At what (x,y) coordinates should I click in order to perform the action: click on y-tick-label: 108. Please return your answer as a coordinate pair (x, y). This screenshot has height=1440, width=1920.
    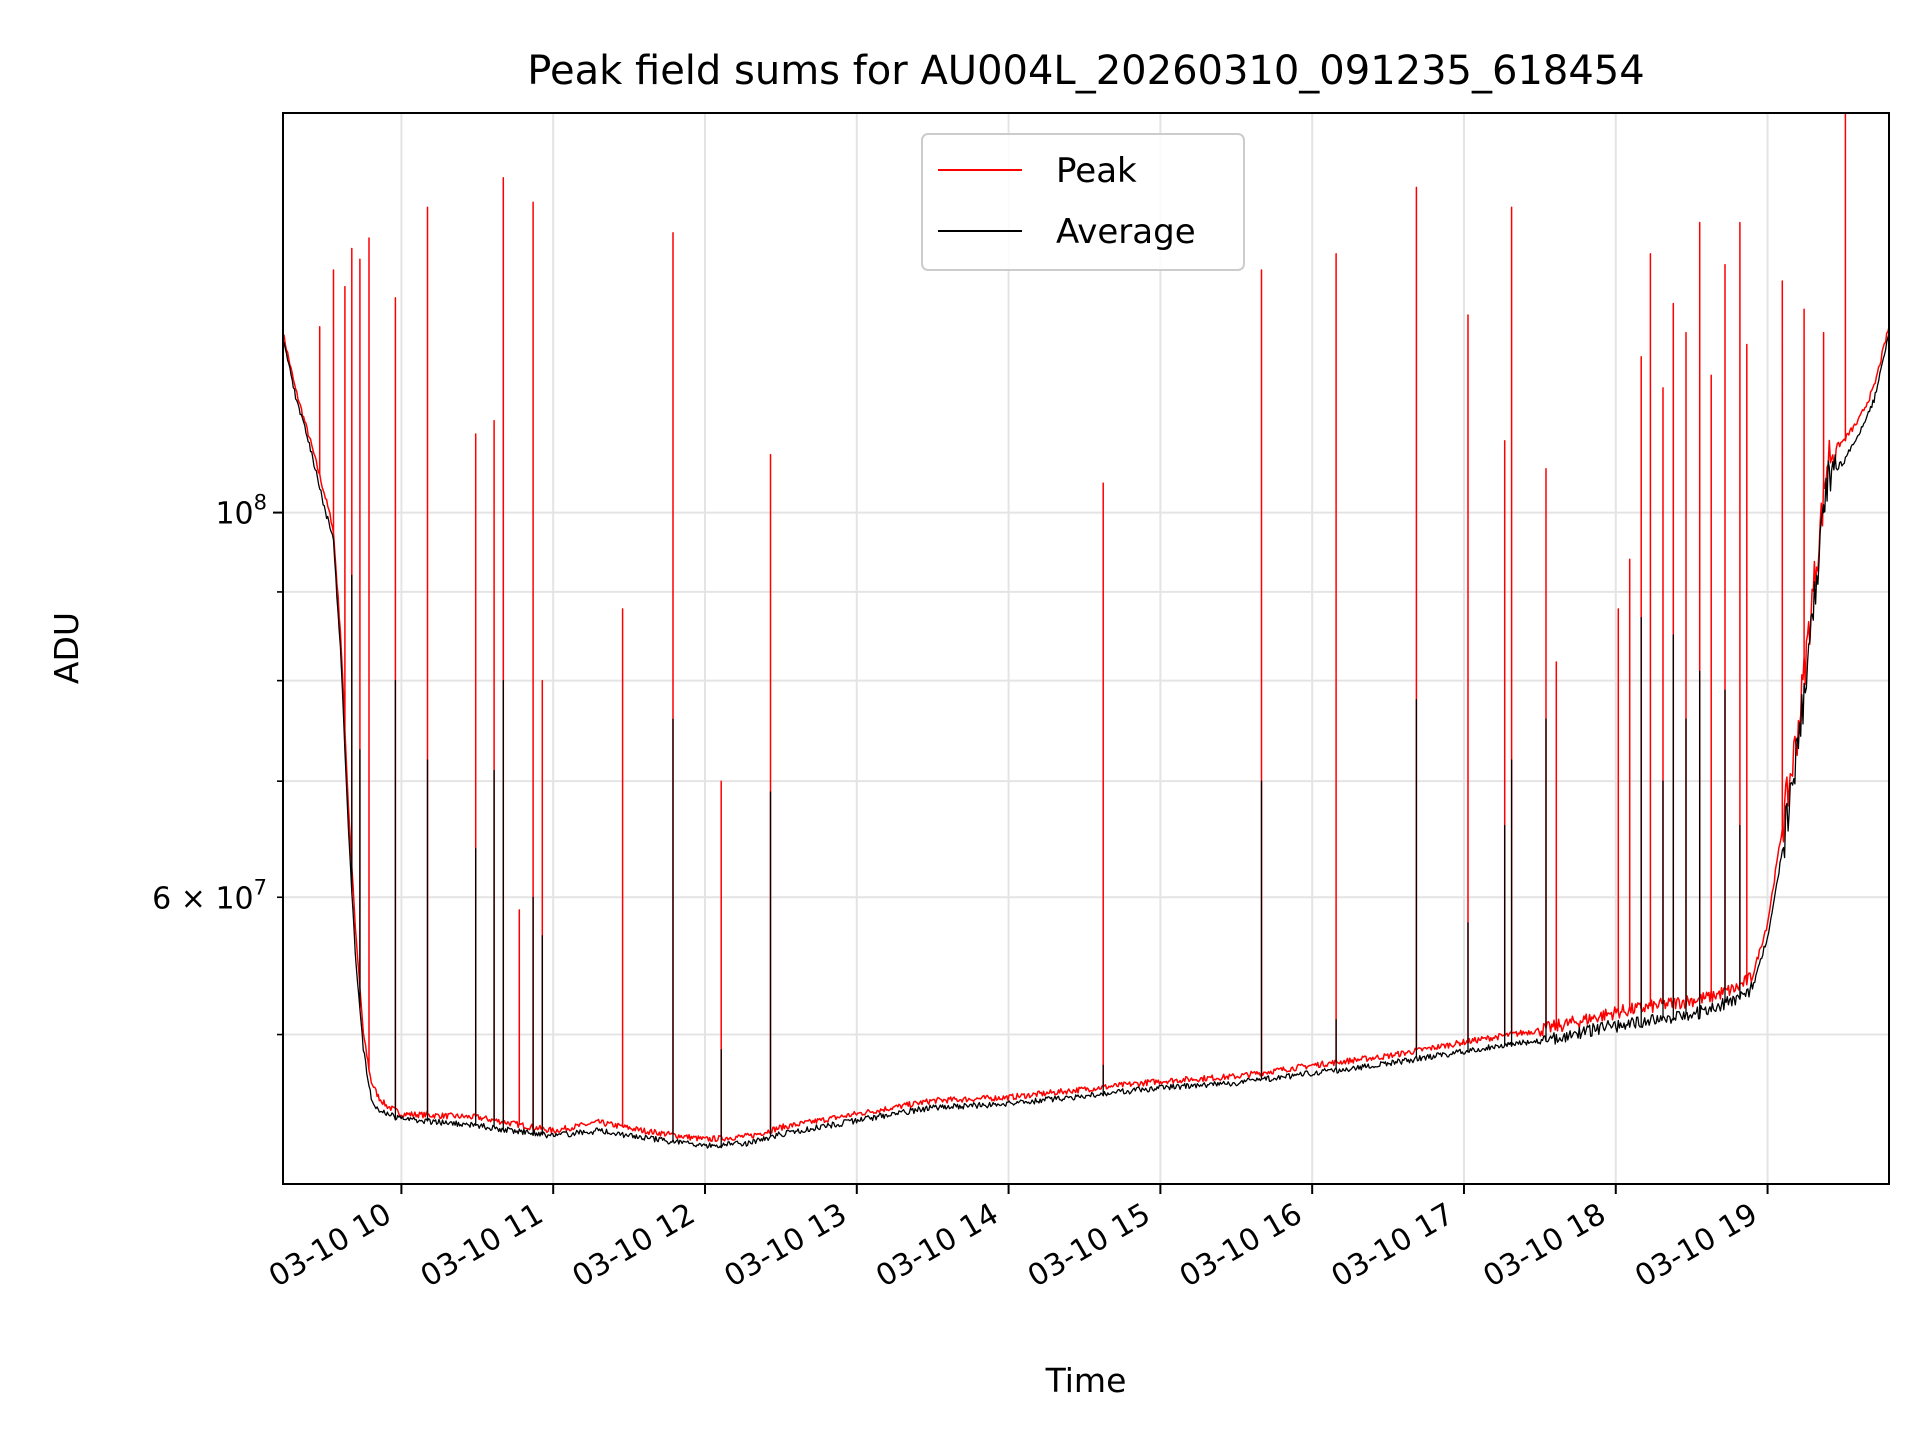
    Looking at the image, I should click on (241, 511).